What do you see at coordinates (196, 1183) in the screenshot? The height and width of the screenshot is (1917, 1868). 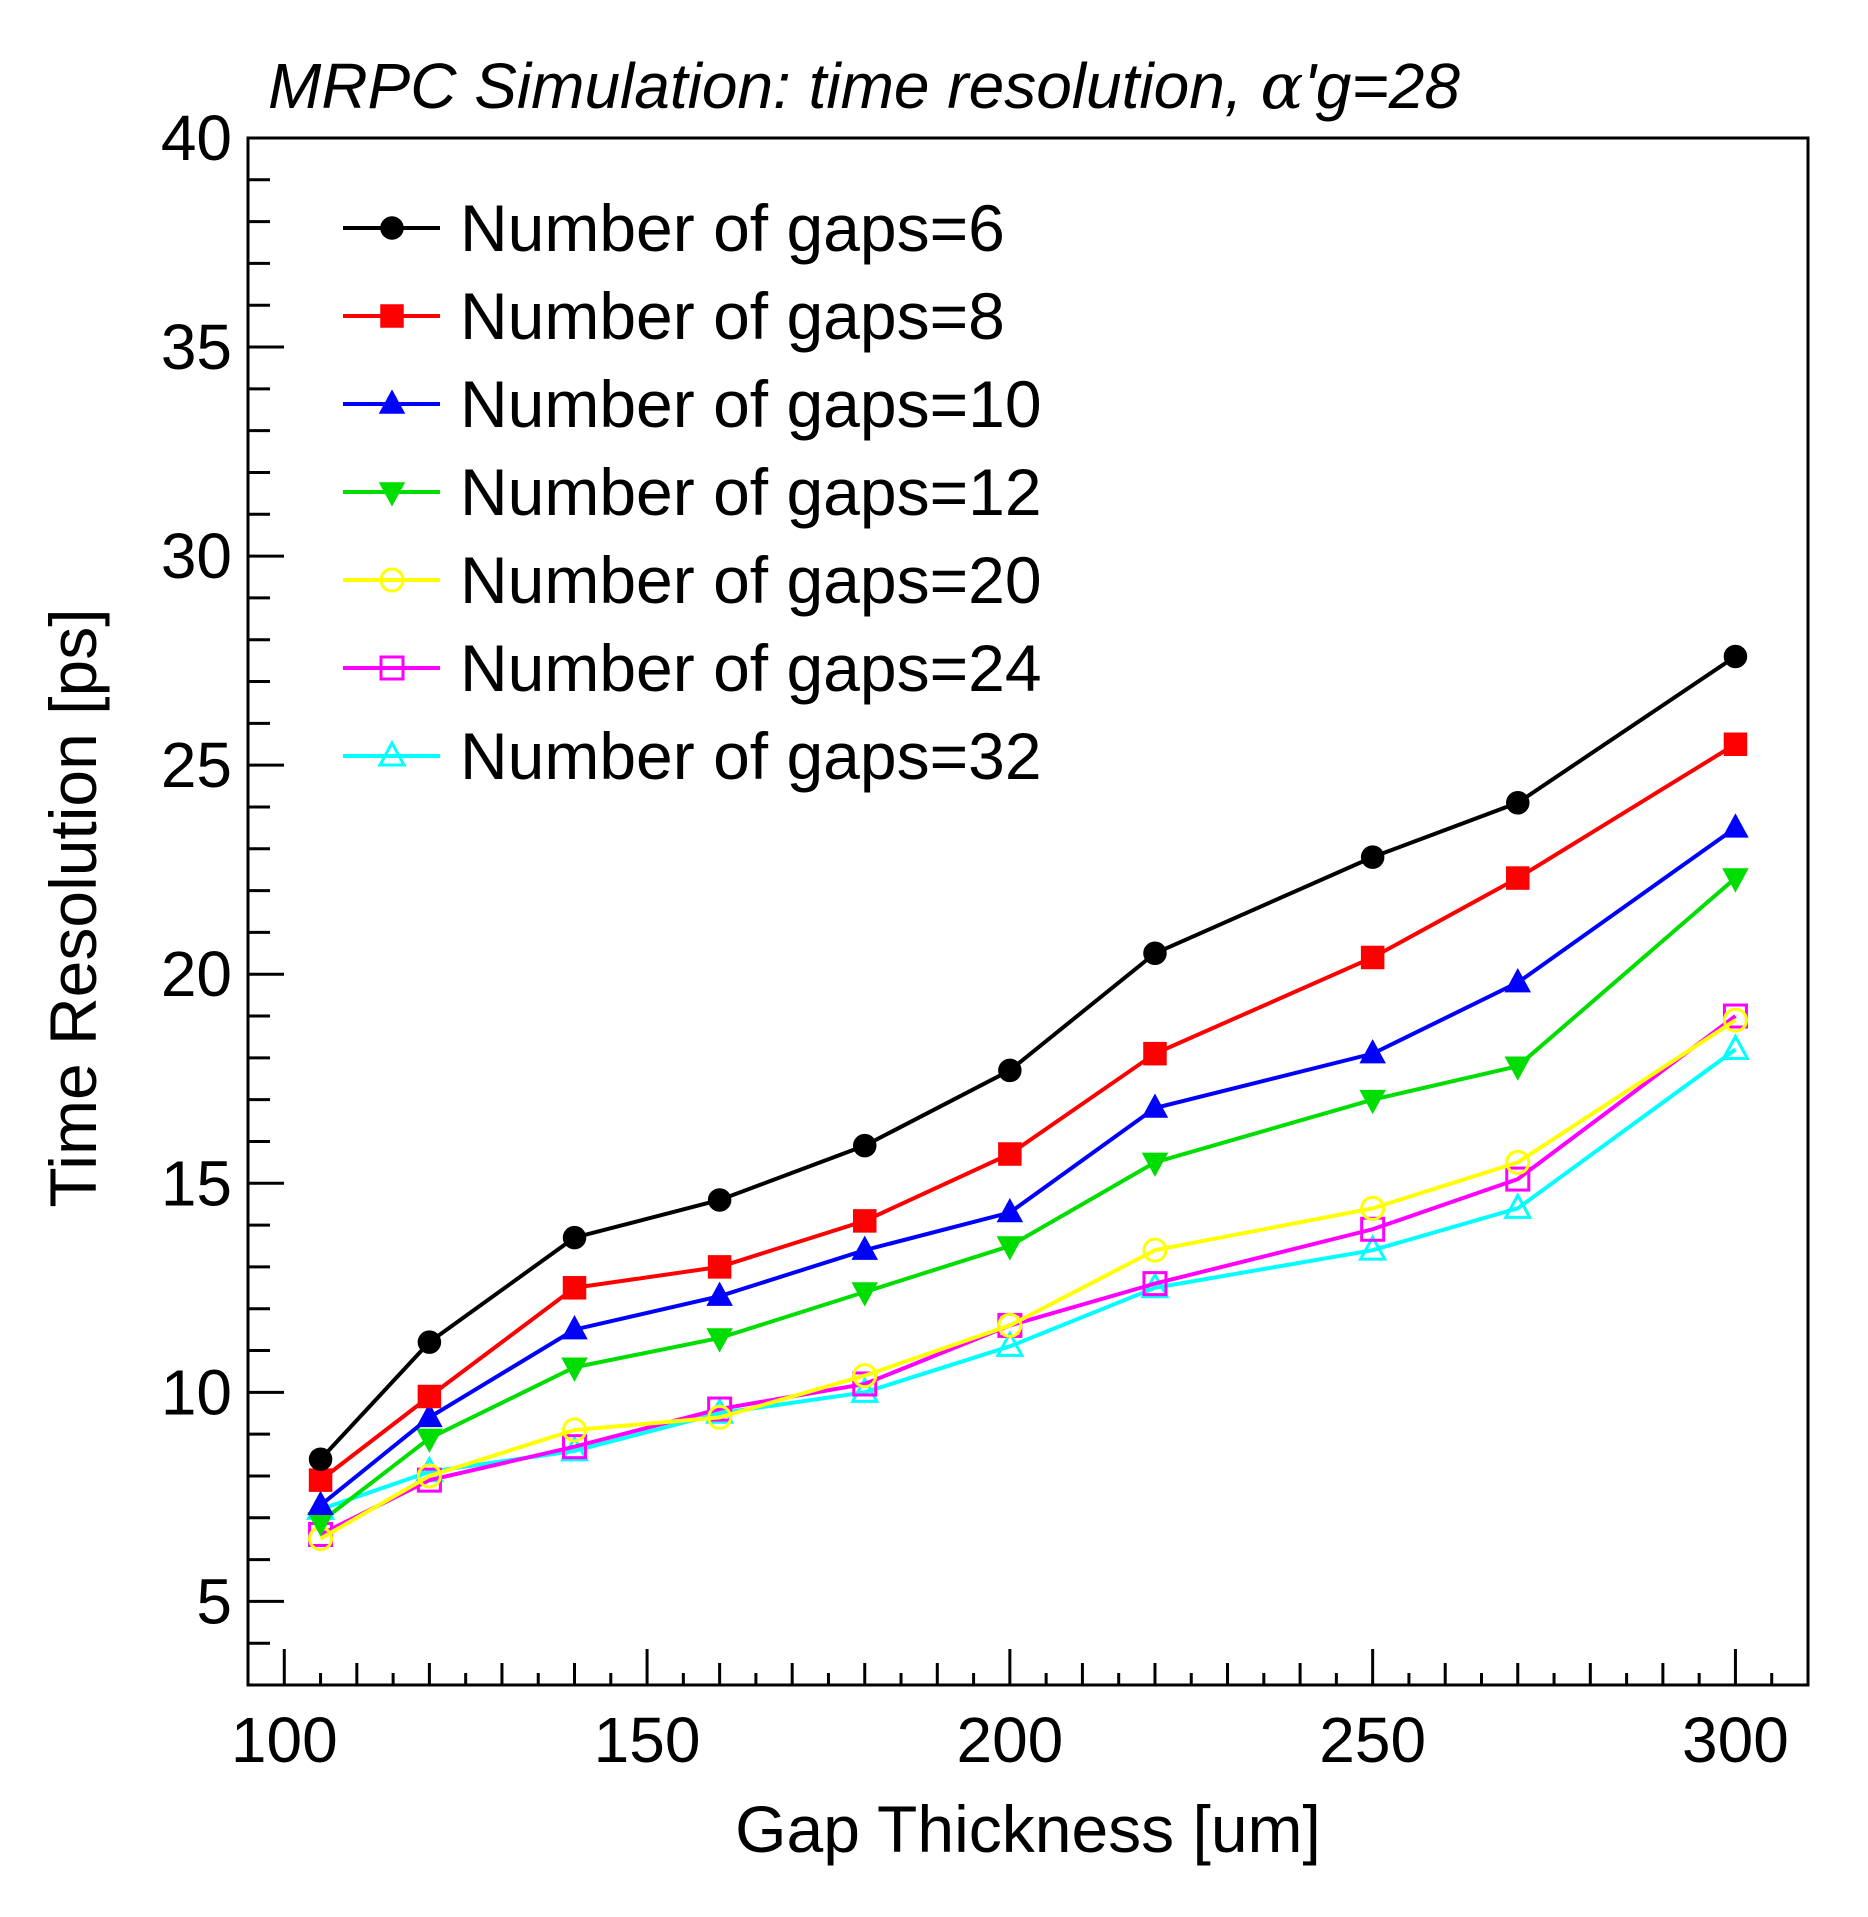 I see `y-tick-label: 15` at bounding box center [196, 1183].